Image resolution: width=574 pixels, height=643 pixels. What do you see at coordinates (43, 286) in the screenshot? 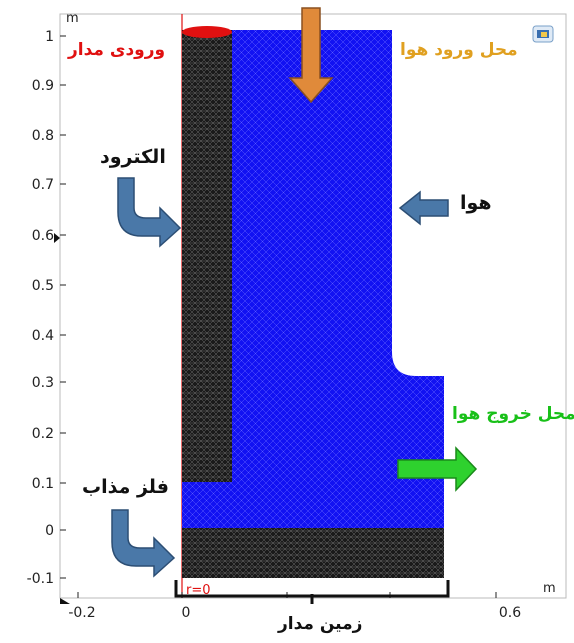
I see `y-tick-0.5: 0.5` at bounding box center [43, 286].